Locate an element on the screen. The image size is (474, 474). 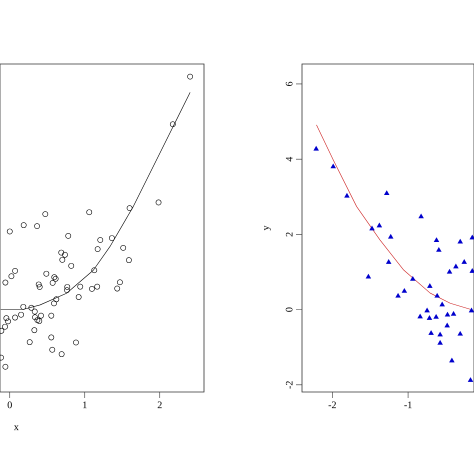
y-tick-label: -2 is located at coordinates (289, 385).